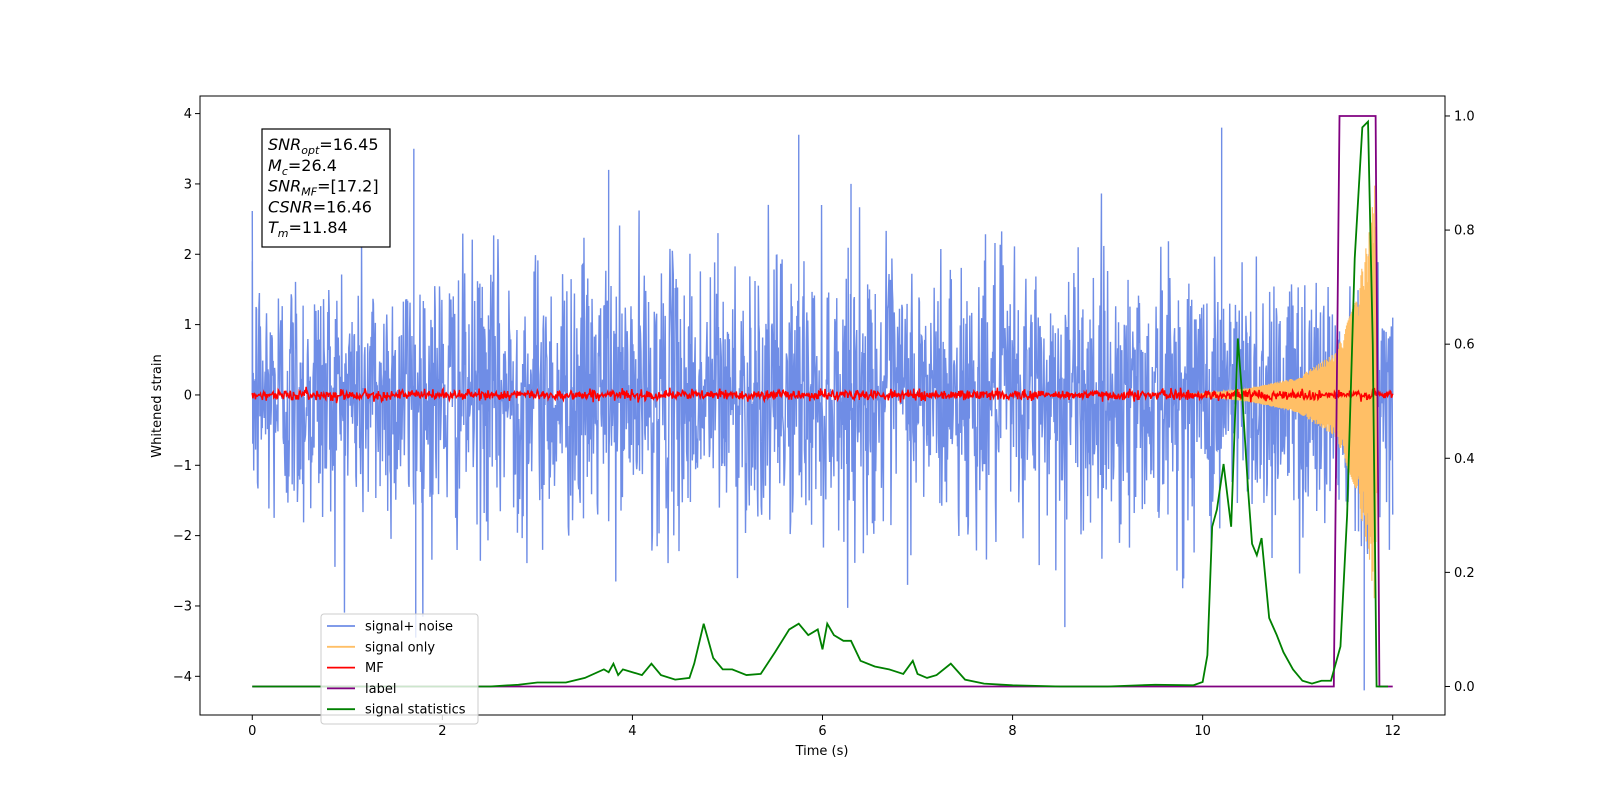  What do you see at coordinates (1464, 459) in the screenshot?
I see `y2-tick-label: 0.4` at bounding box center [1464, 459].